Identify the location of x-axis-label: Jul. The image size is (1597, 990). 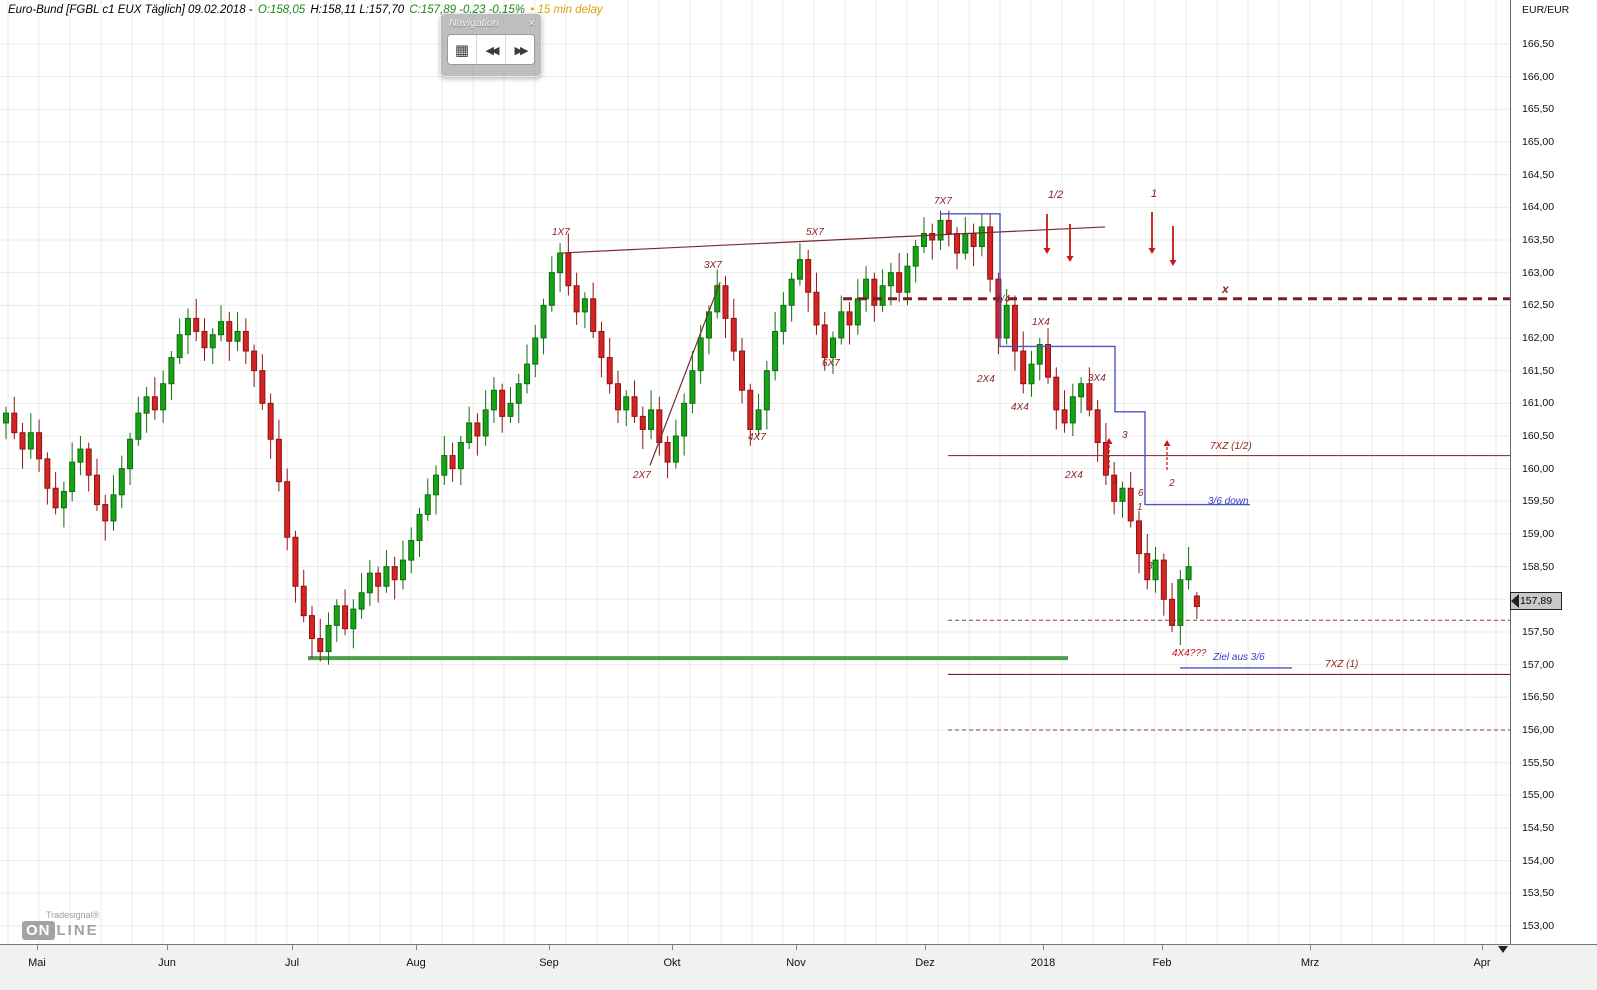
(292, 963).